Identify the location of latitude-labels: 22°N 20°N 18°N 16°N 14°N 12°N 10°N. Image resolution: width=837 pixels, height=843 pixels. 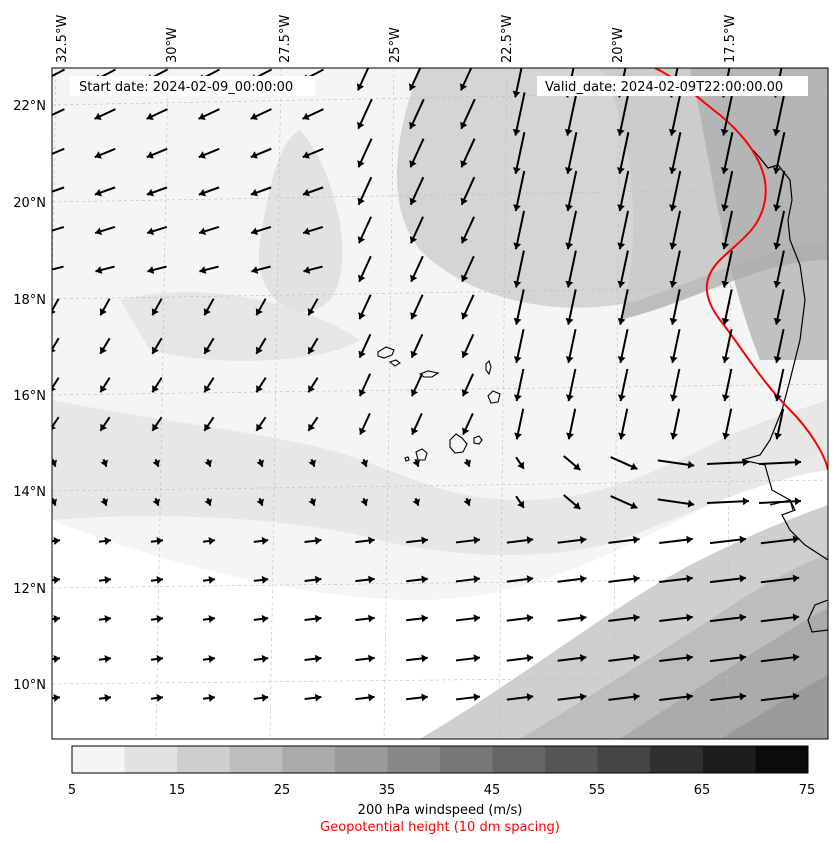
(29, 396).